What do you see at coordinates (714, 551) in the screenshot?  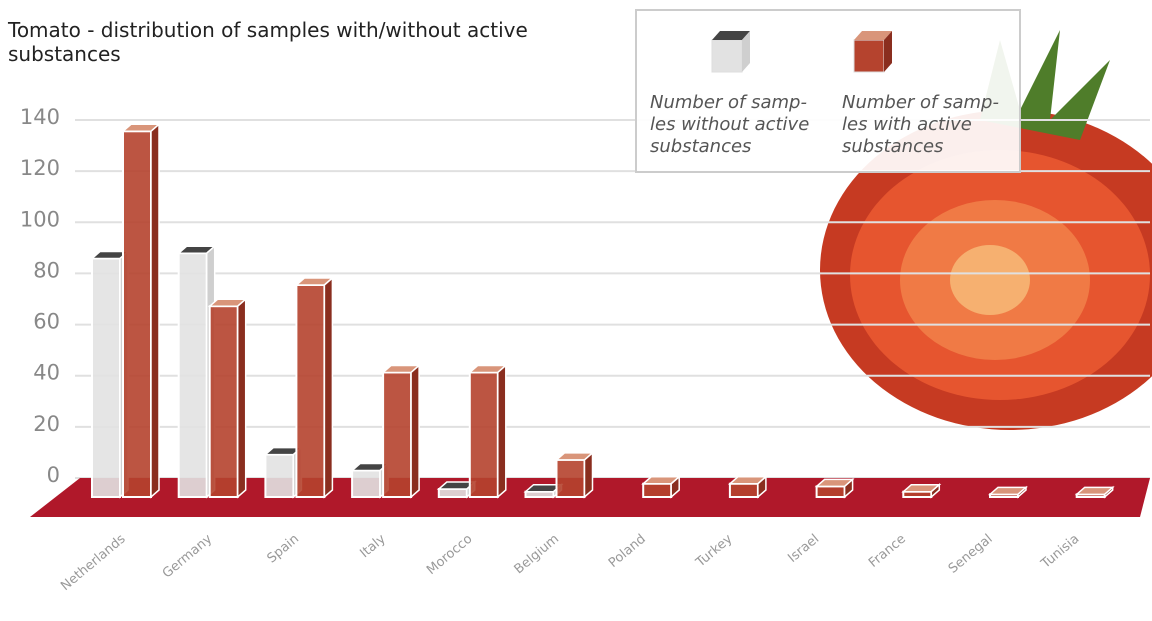 I see `x-tick-label: Turkey` at bounding box center [714, 551].